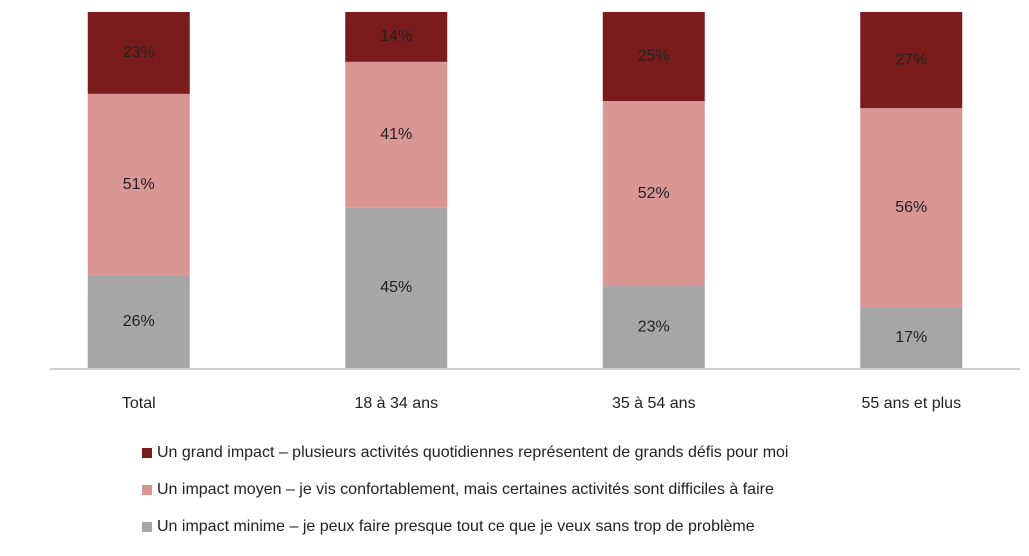 This screenshot has height=556, width=1029. I want to click on data-label: 14%, so click(396, 36).